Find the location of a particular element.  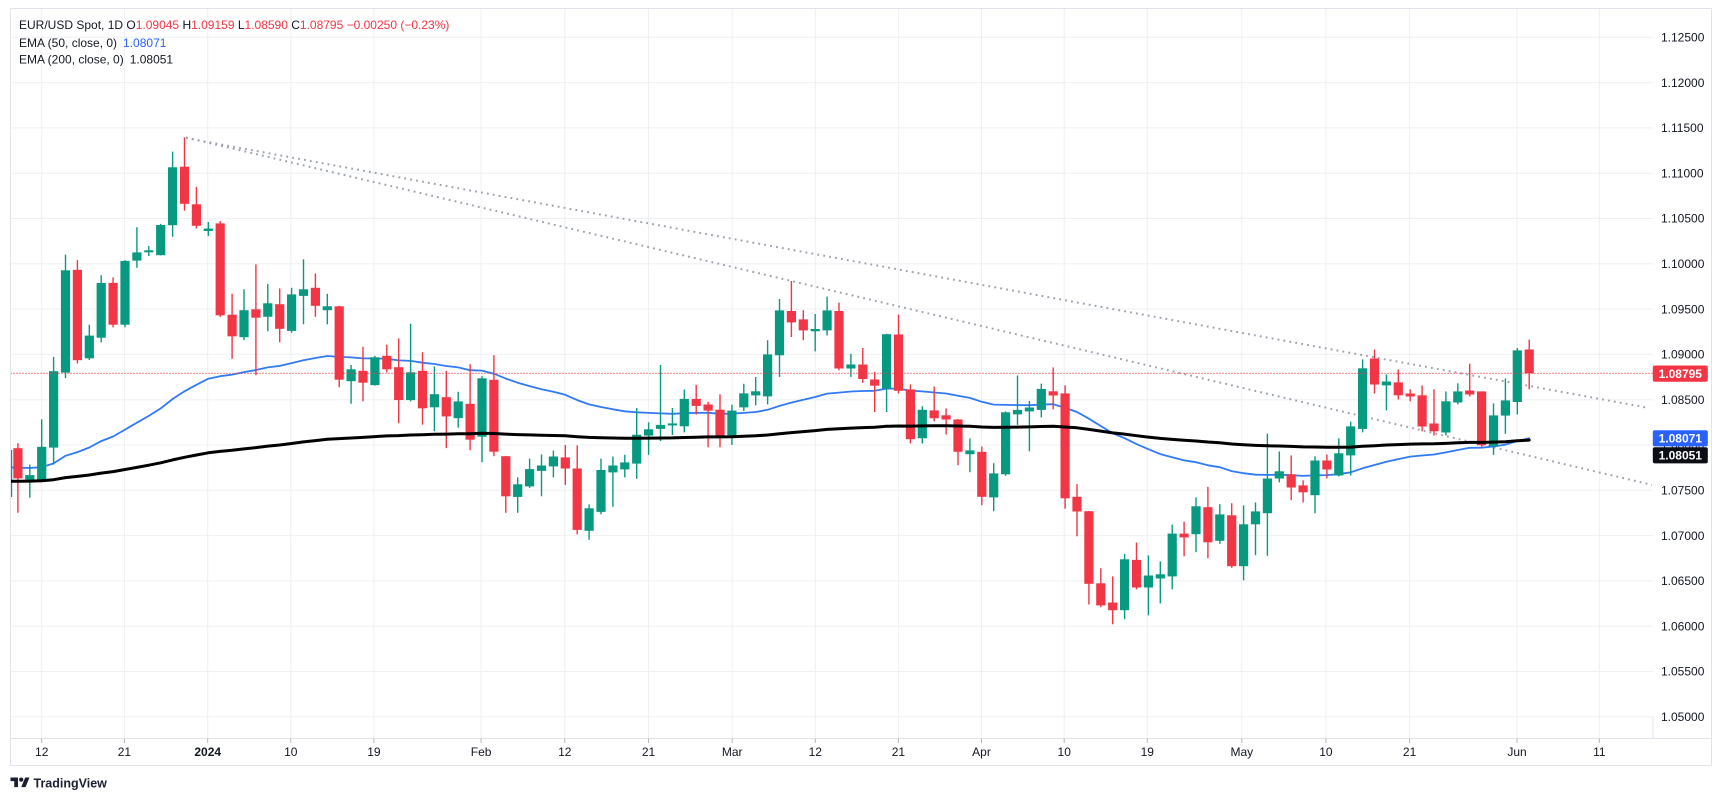

svg-text: Apr is located at coordinates (981, 752).